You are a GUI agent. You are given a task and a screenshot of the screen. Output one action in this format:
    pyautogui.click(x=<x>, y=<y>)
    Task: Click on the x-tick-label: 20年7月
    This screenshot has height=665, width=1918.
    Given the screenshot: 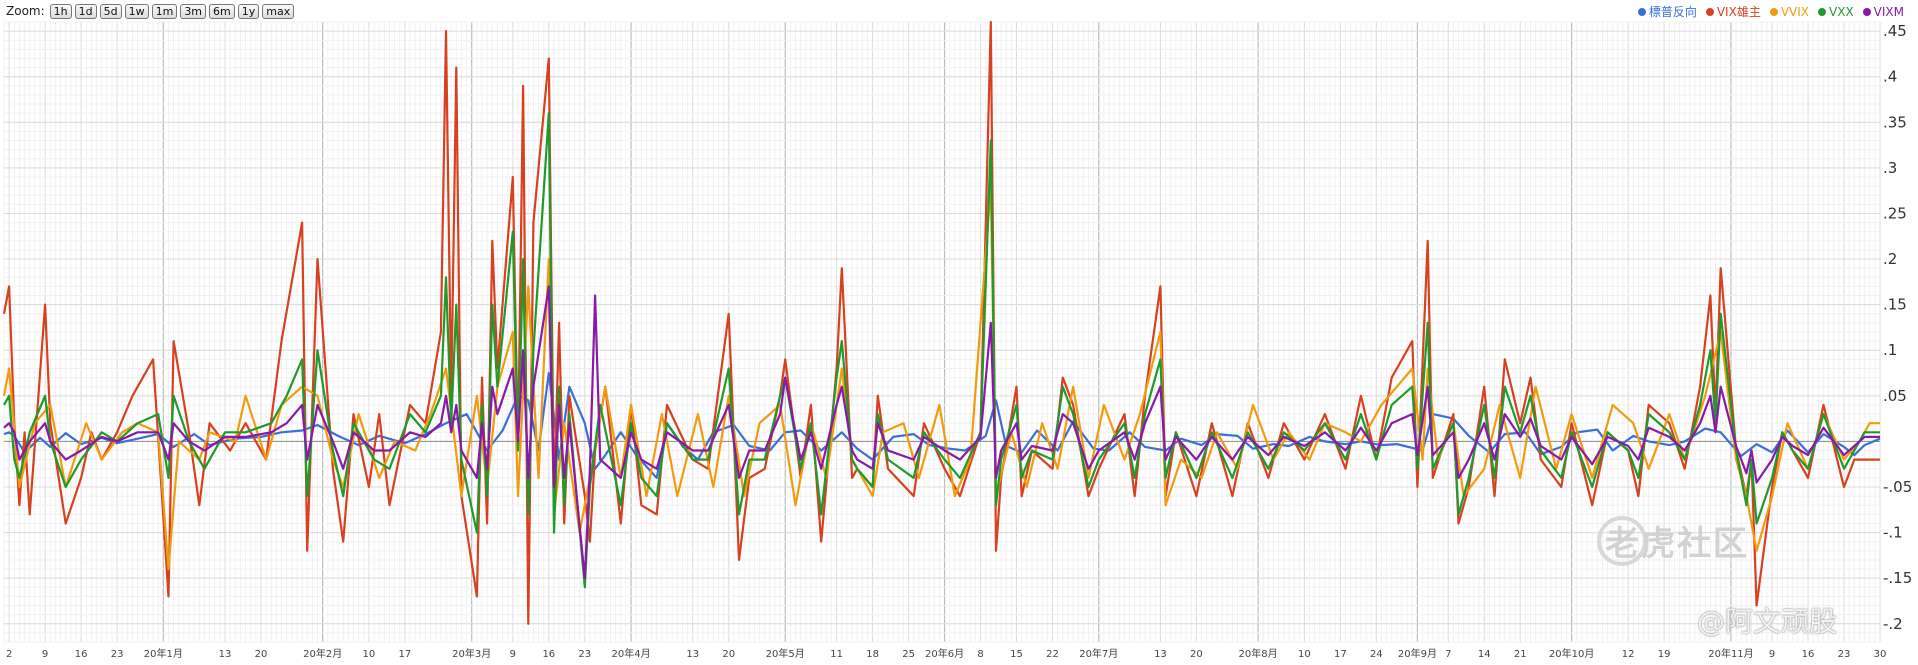 What is the action you would take?
    pyautogui.click(x=1098, y=653)
    